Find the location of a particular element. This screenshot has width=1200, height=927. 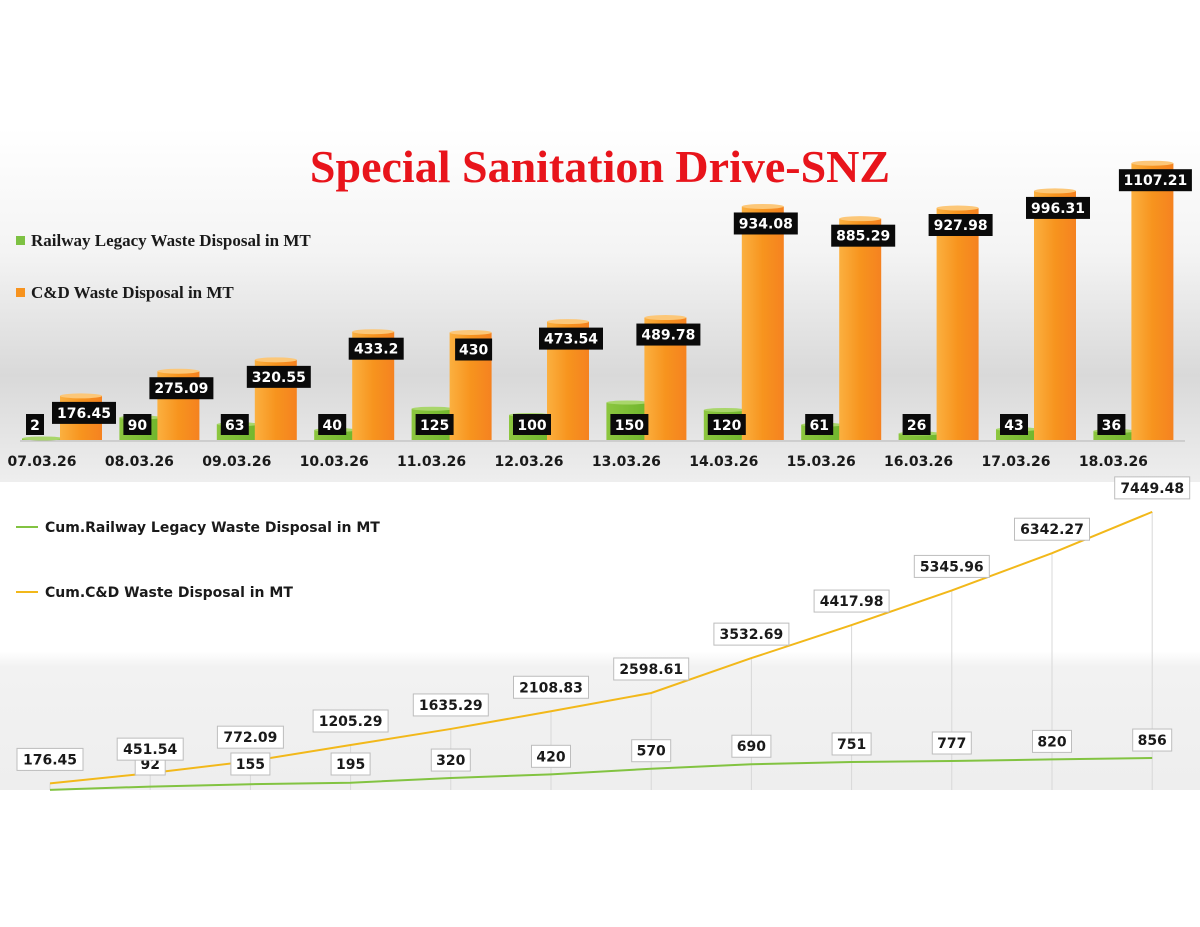

line-cum-railway-label: 570 is located at coordinates (651, 752).